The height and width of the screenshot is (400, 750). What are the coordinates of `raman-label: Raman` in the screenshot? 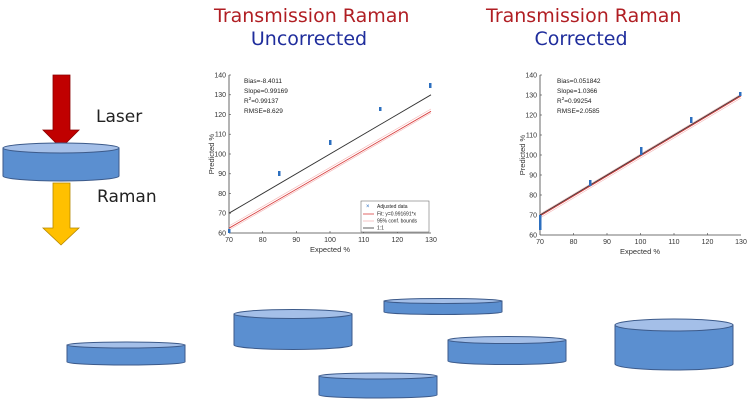 It's located at (127, 197).